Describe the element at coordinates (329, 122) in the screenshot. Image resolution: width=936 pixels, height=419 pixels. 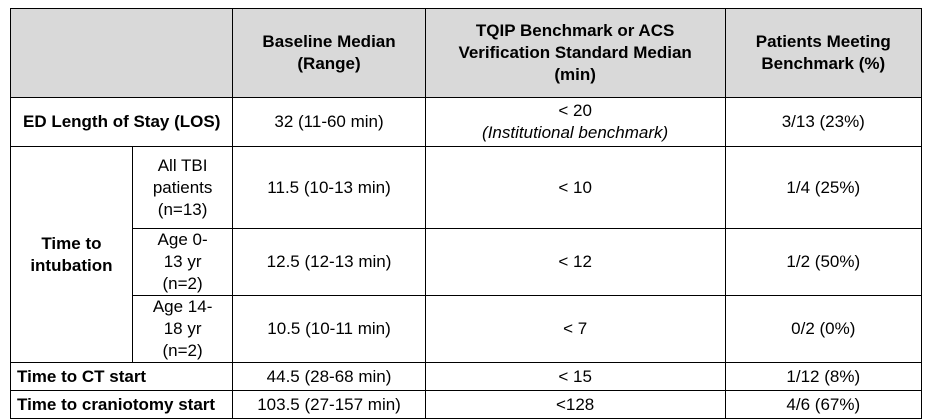
I see `cell: 32 (11-60 min)` at that location.